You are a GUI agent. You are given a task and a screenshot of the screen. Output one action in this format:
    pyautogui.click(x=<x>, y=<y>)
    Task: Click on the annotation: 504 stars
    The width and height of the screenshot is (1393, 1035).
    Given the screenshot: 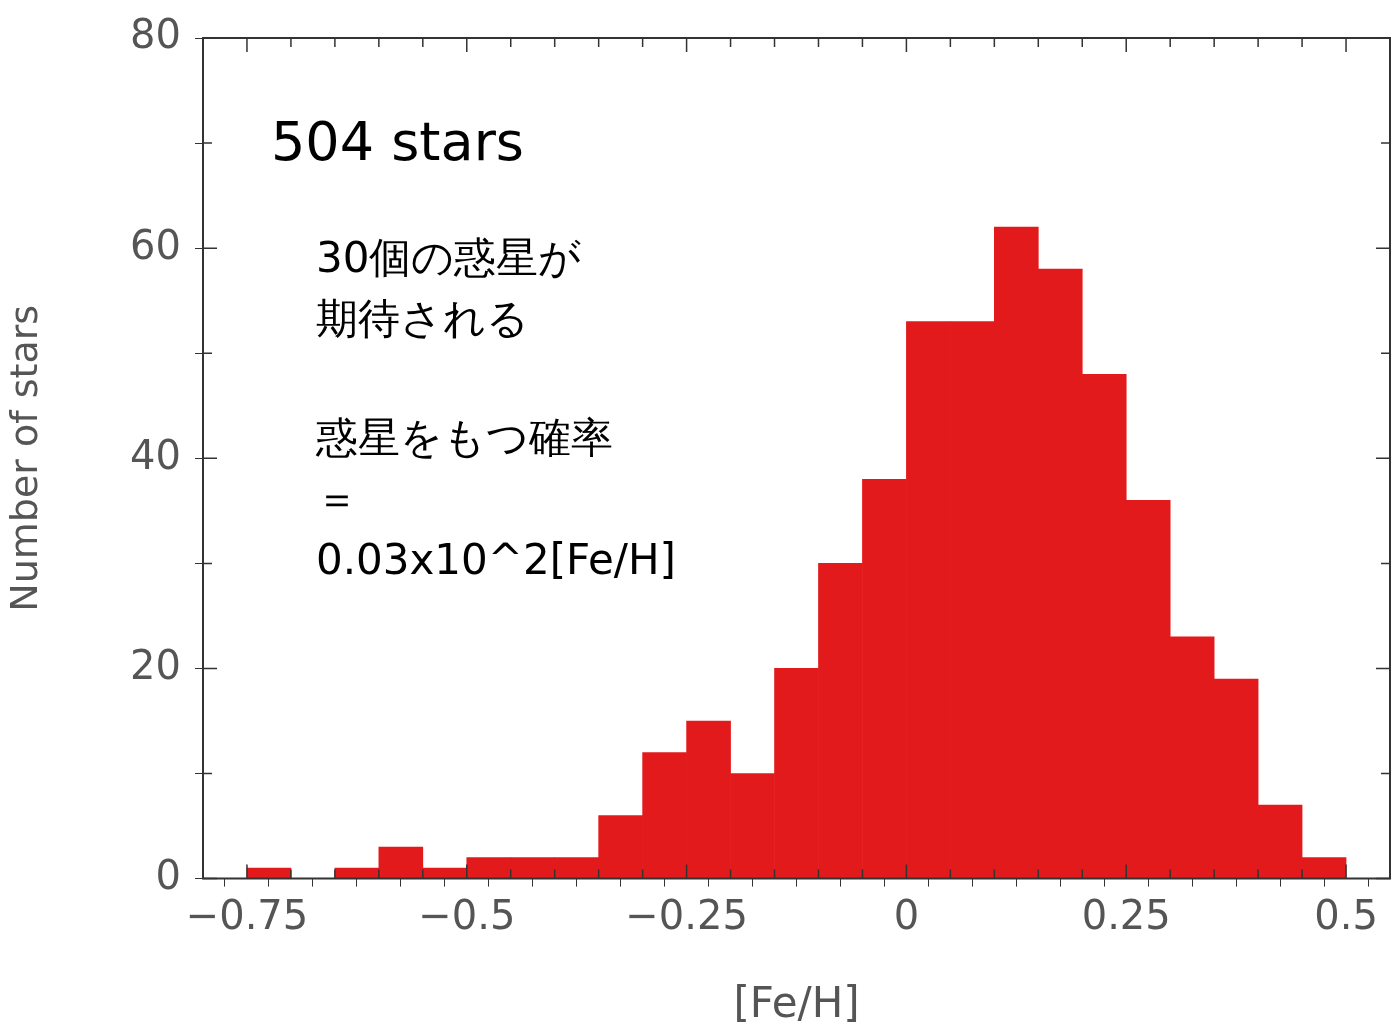 What is the action you would take?
    pyautogui.click(x=398, y=142)
    